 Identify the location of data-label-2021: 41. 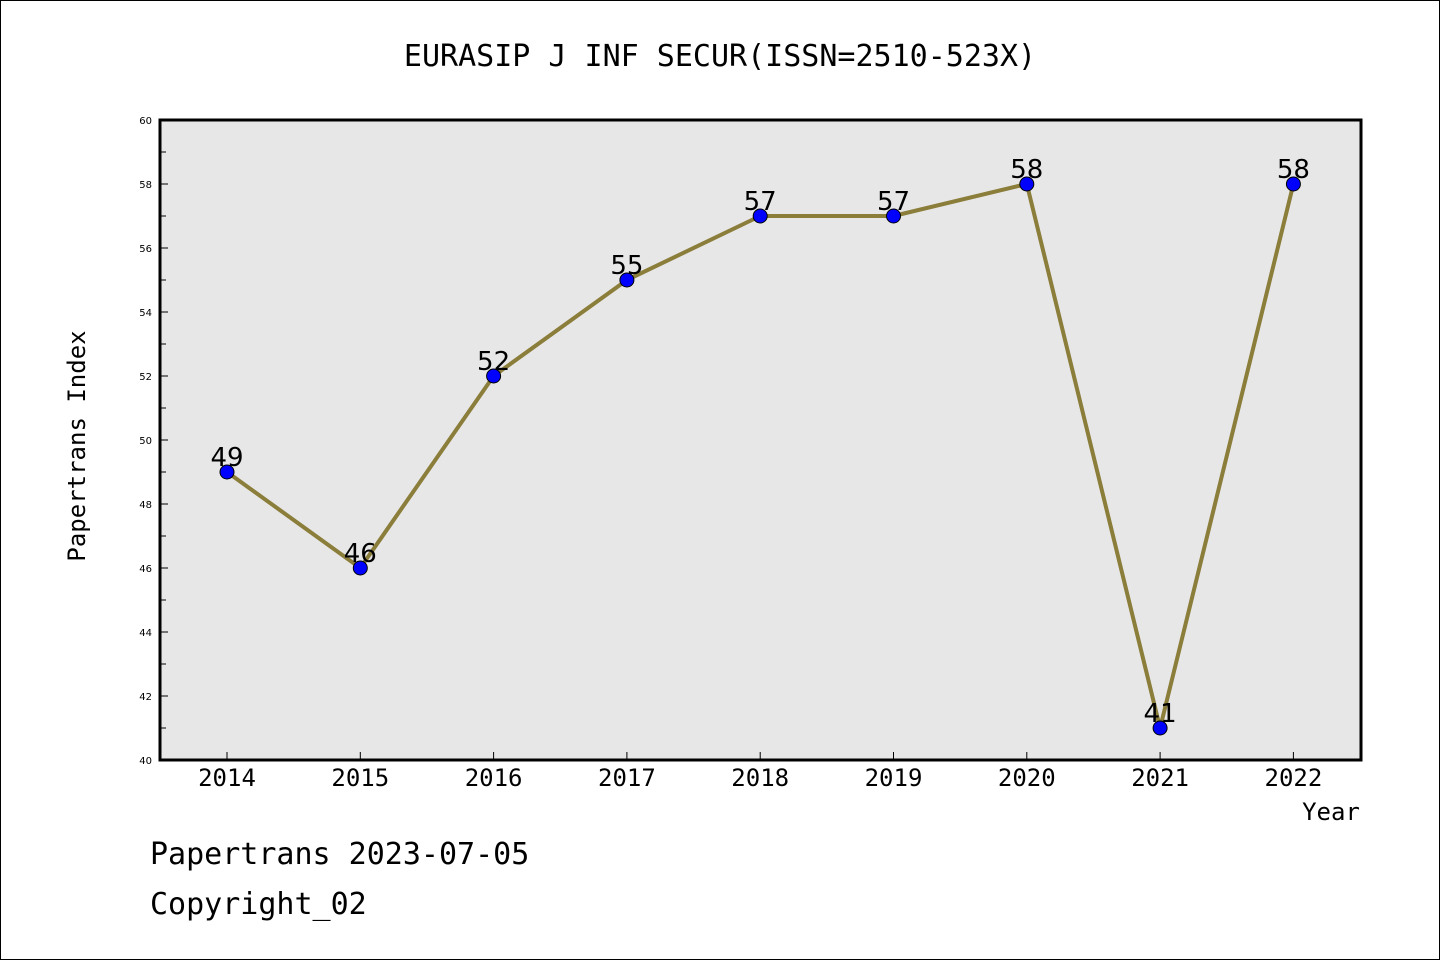
(1160, 714).